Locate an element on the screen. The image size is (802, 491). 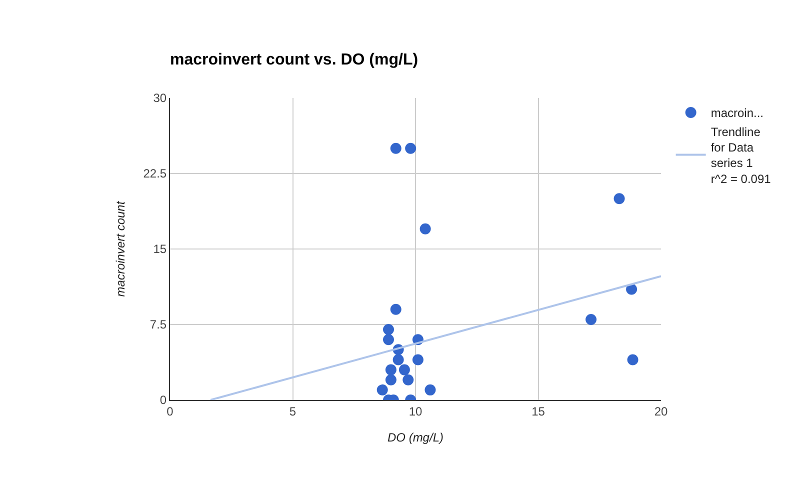
chart-title: macroinvert count vs. DO (mg/L) is located at coordinates (294, 60).